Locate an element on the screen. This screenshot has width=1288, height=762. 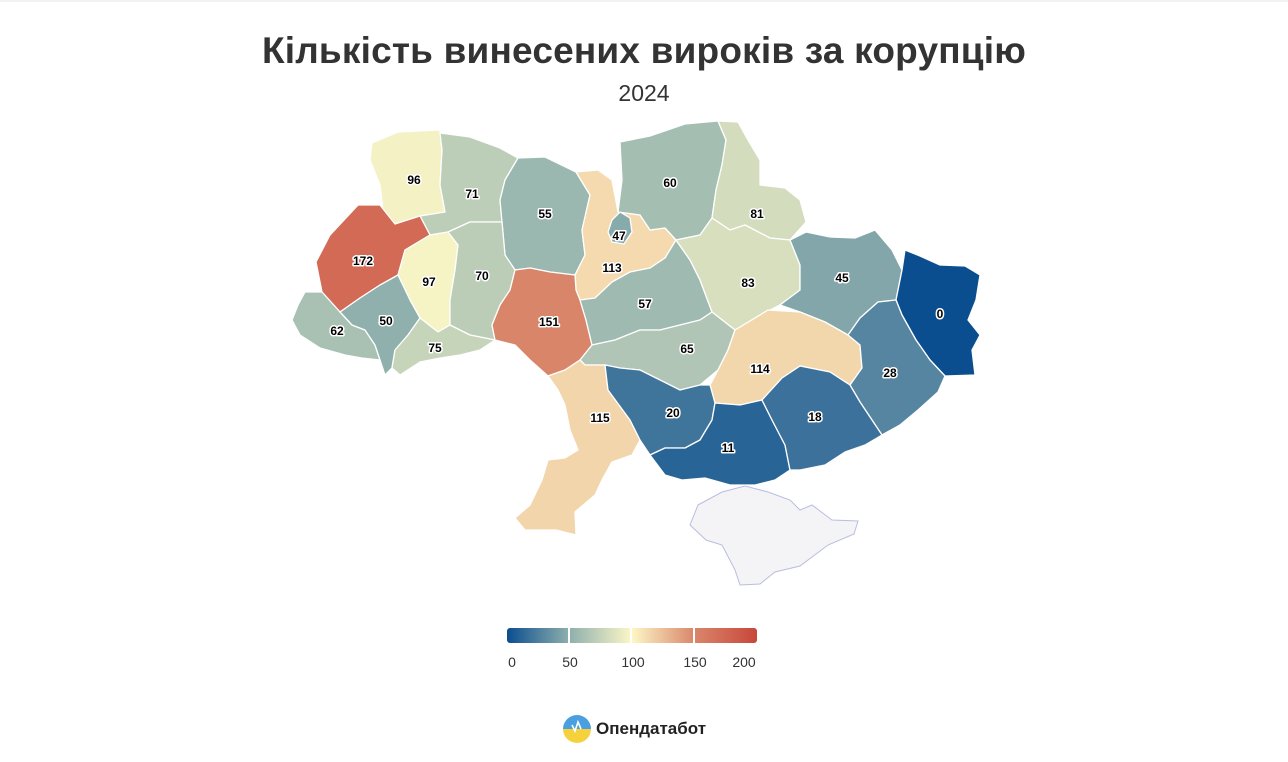
value-label-zhytomyr: 55 is located at coordinates (545, 214).